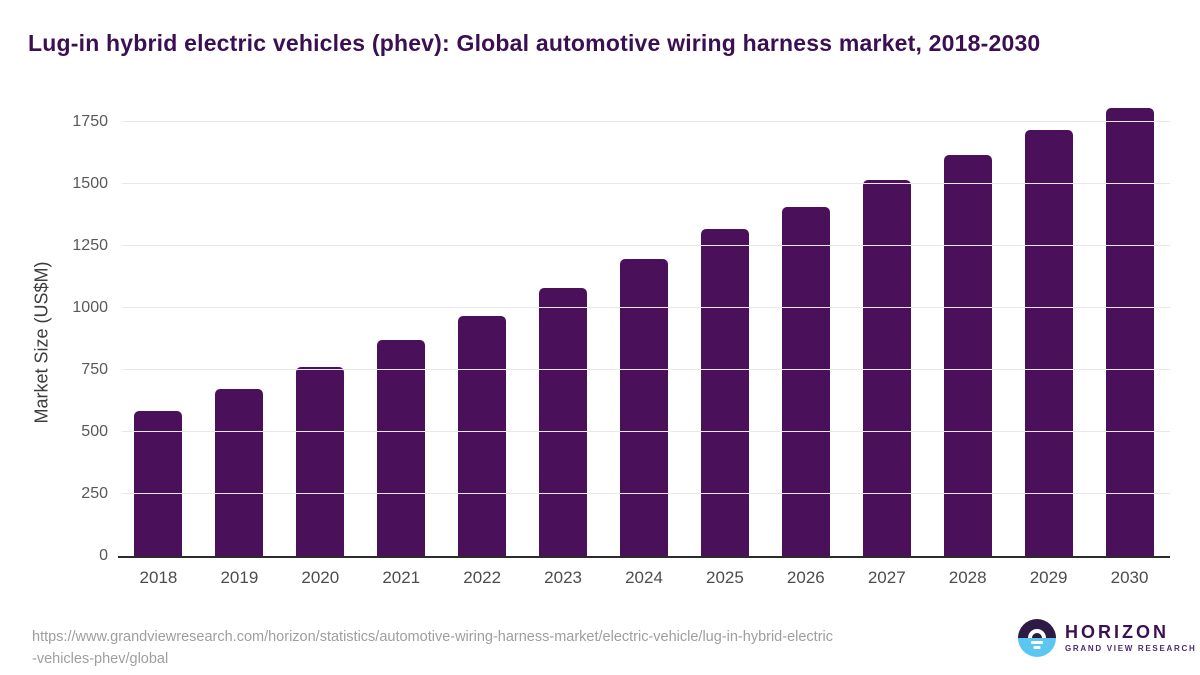  What do you see at coordinates (1129, 332) in the screenshot?
I see `bar-2030` at bounding box center [1129, 332].